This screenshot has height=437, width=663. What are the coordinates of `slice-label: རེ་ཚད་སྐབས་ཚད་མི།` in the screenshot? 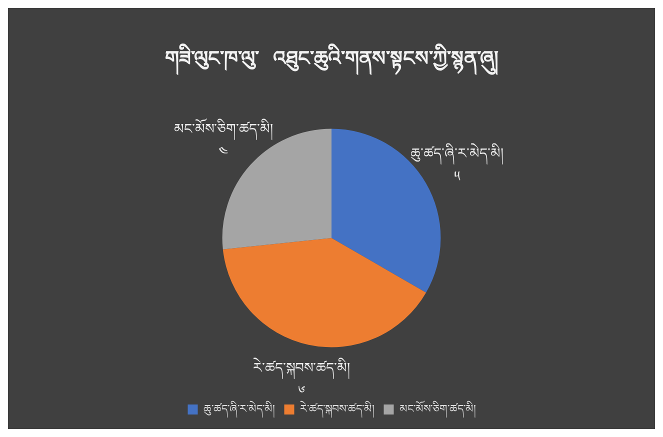 It's located at (301, 369).